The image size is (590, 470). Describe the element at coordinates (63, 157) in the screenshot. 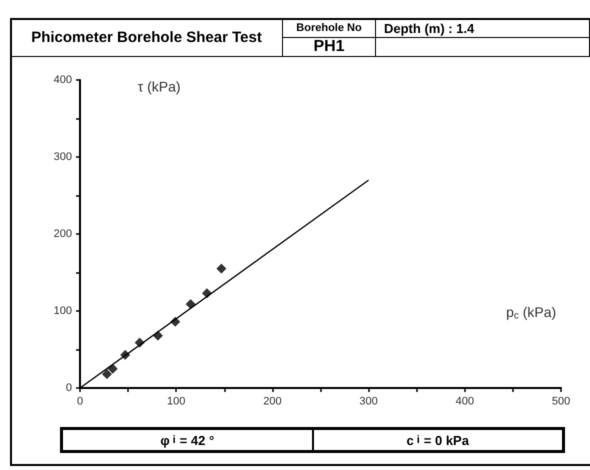

I see `y-tick-label: 300` at that location.